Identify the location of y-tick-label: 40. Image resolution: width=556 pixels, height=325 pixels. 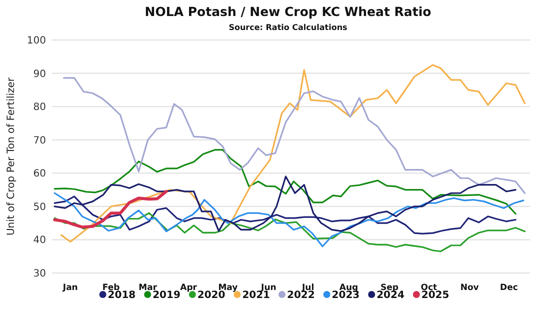
(39, 240).